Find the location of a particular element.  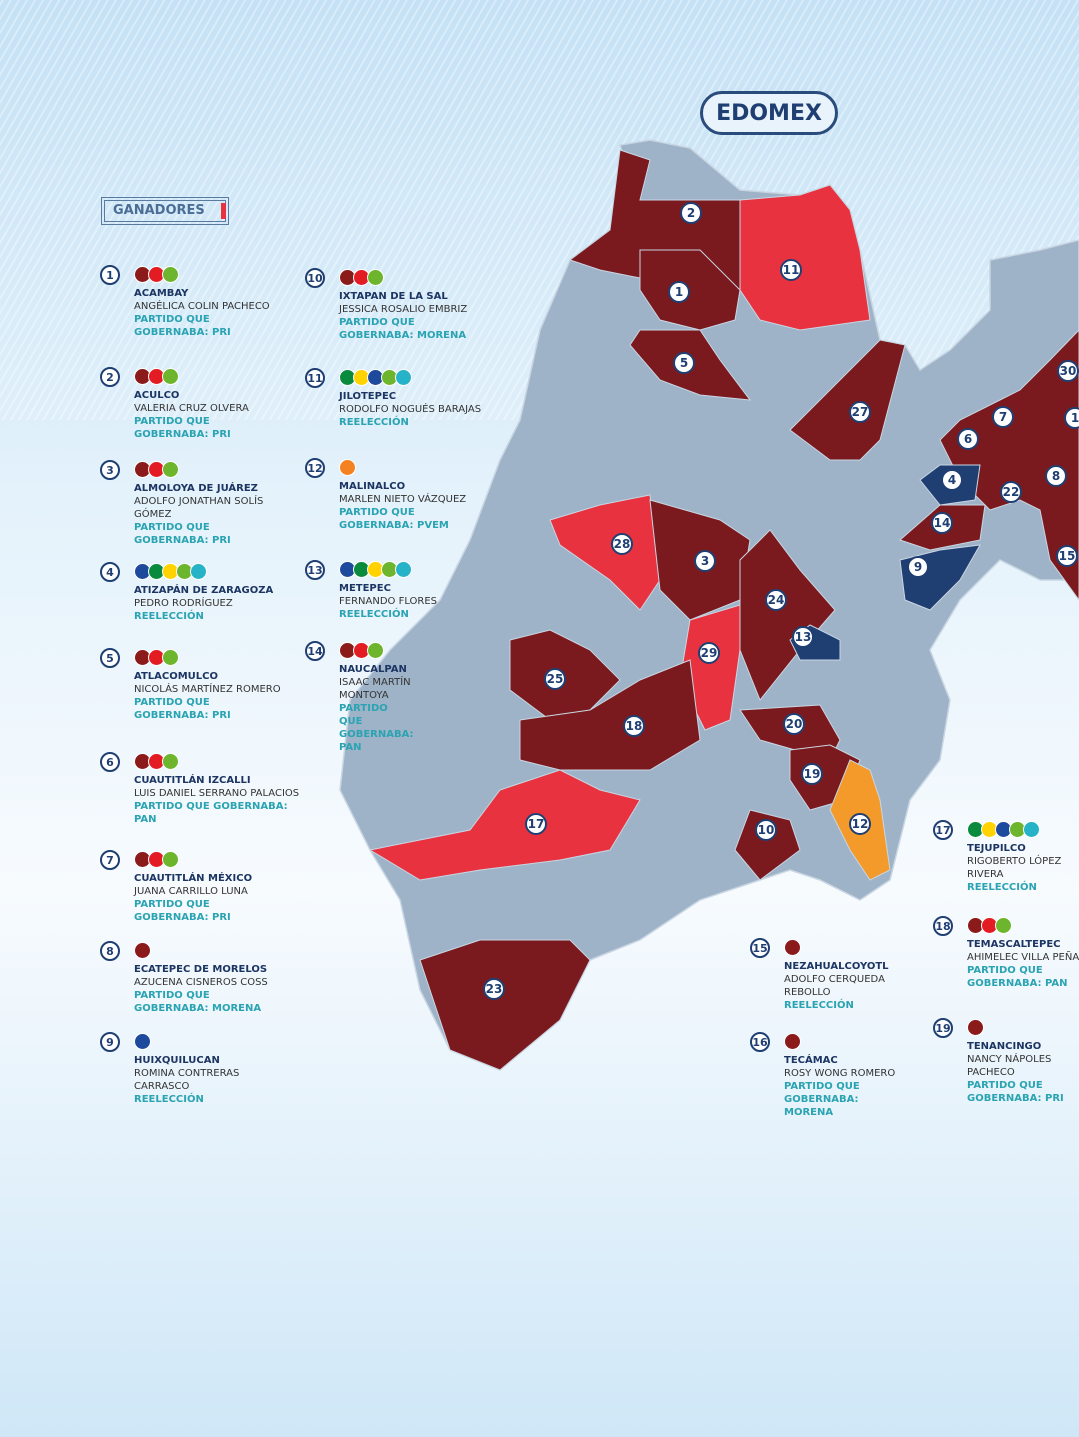

winner-name: JESSICA ROSALIO EMBRIZ is located at coordinates (403, 309).